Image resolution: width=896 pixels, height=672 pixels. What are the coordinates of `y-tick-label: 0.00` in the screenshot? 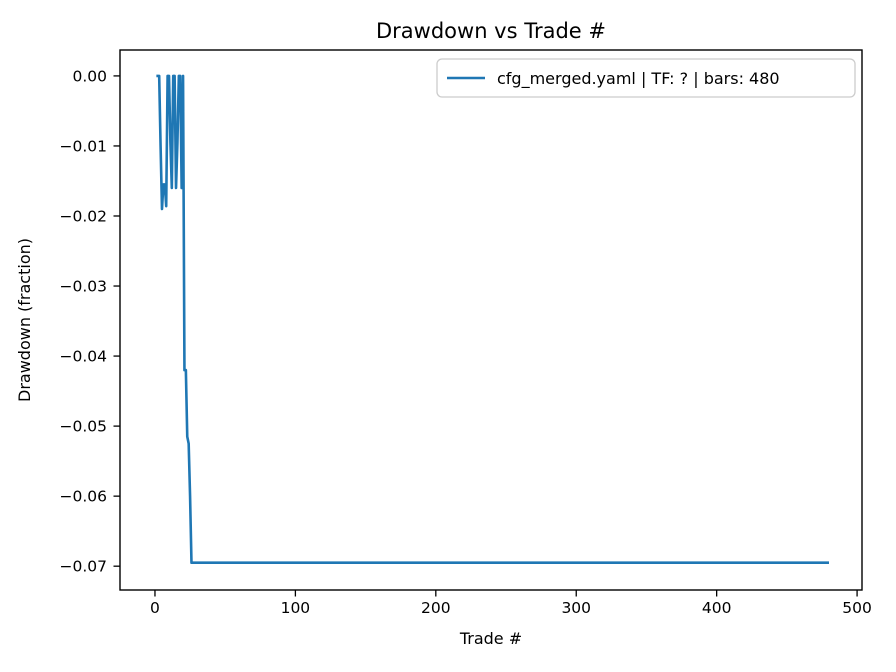 It's located at (89, 76).